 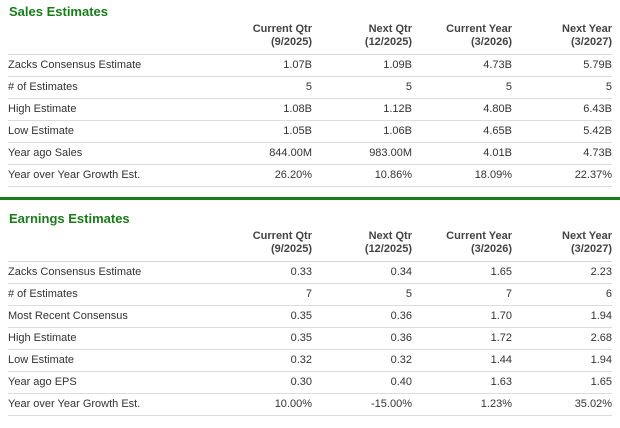 I want to click on cell-value: 0.30, so click(x=262, y=382).